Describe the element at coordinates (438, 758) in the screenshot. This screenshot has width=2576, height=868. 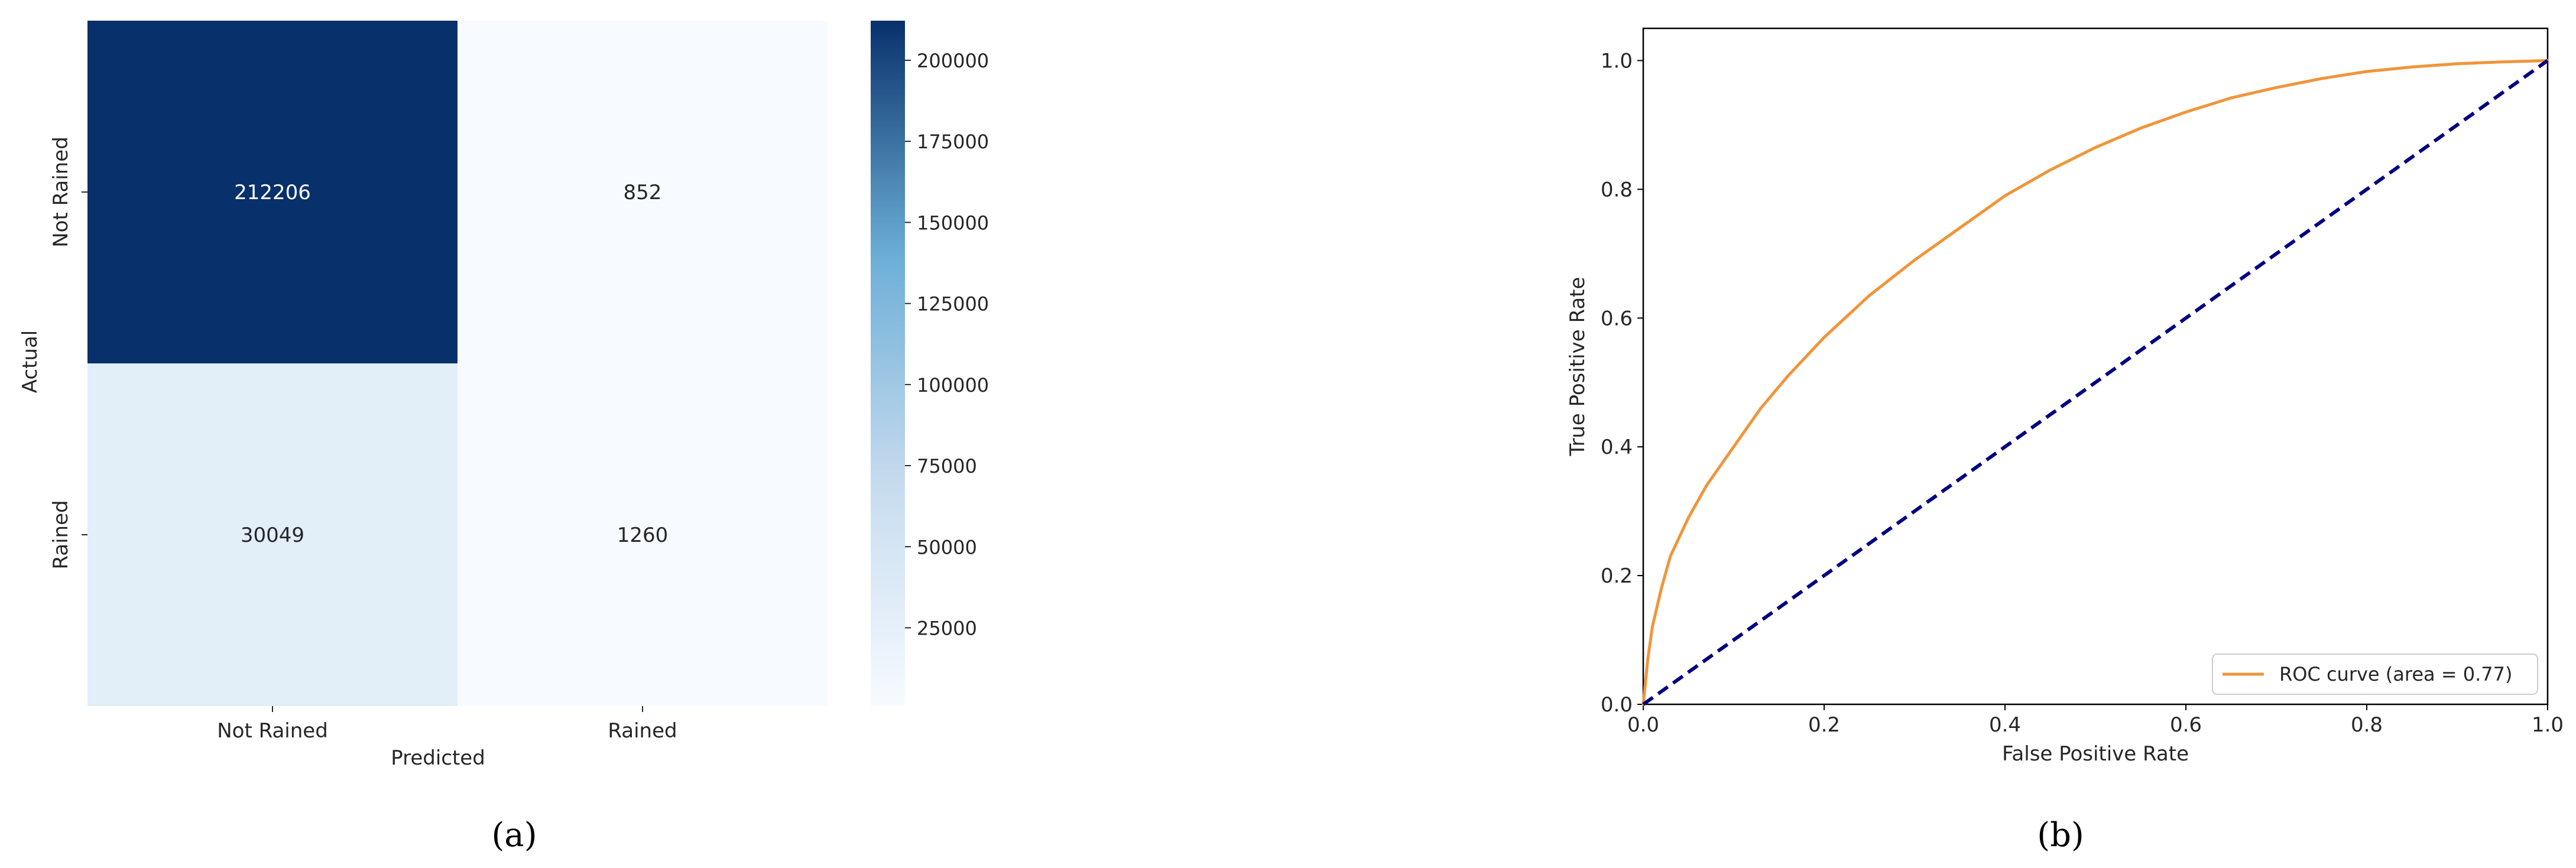
I see `confusion-matrix-xlabel: Predicted` at that location.